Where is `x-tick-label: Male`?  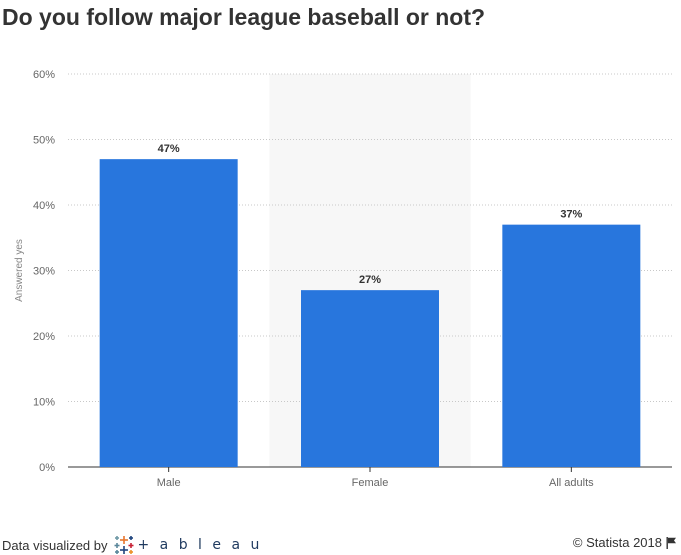
x-tick-label: Male is located at coordinates (169, 483).